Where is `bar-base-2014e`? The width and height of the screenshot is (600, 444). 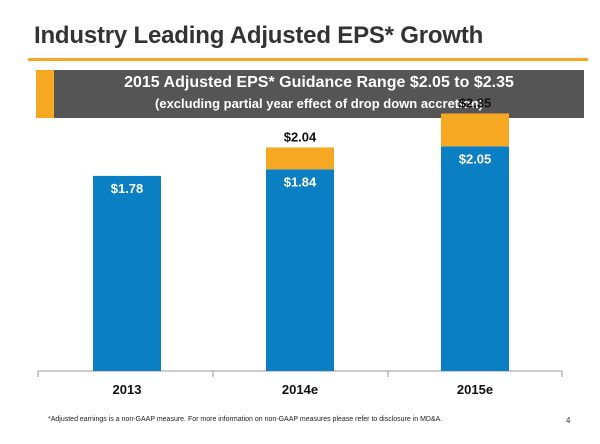
bar-base-2014e is located at coordinates (300, 270).